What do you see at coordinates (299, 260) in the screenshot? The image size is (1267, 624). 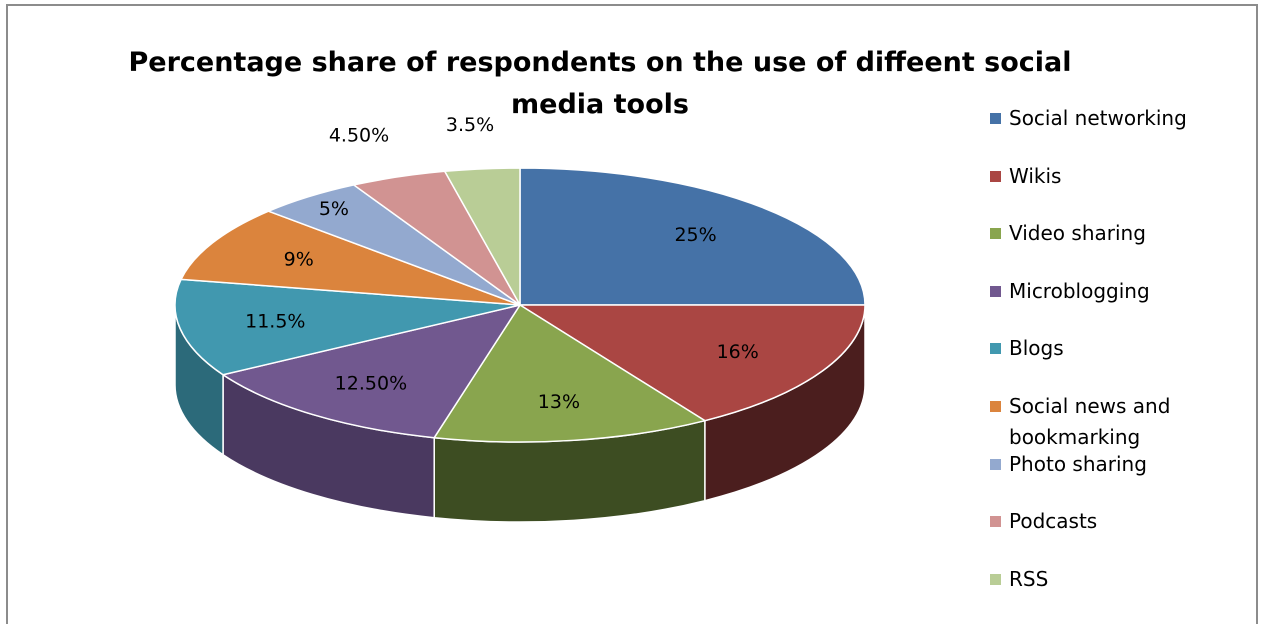 I see `data-label-social-news-and-bookmarking: 9%` at bounding box center [299, 260].